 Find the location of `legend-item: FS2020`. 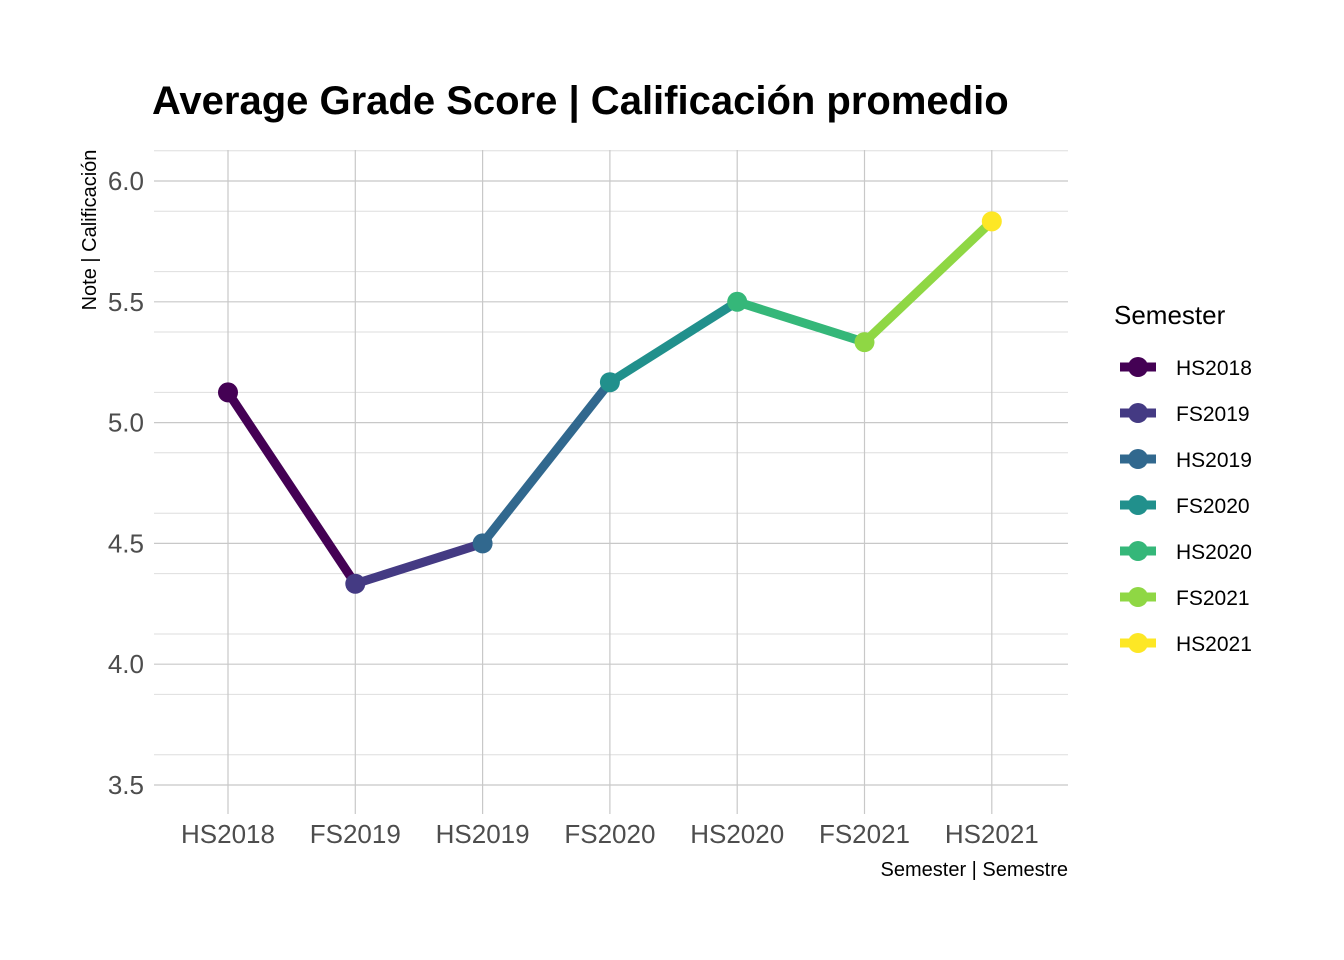

legend-item: FS2020 is located at coordinates (1185, 506).